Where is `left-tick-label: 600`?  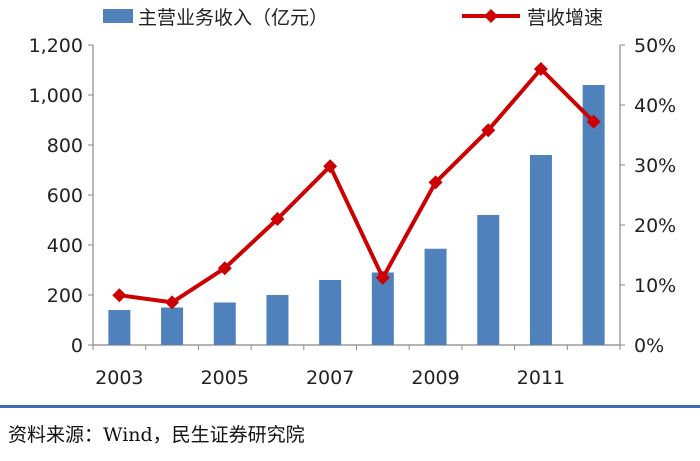 left-tick-label: 600 is located at coordinates (65, 196).